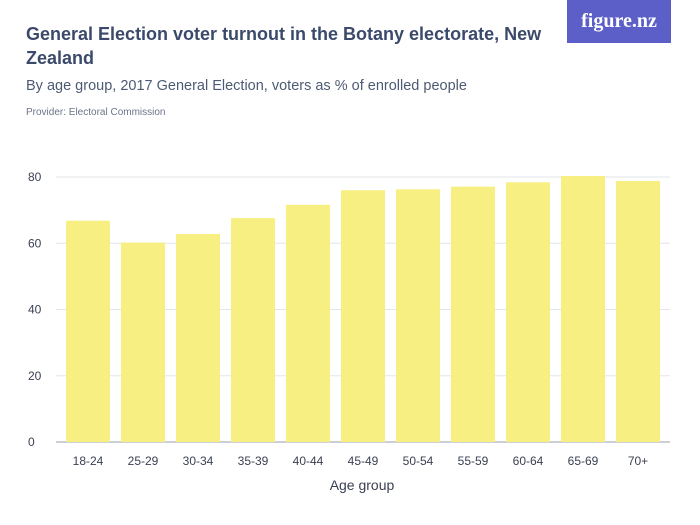 The height and width of the screenshot is (525, 700). Describe the element at coordinates (308, 461) in the screenshot. I see `x-tick-label: 40-44` at that location.